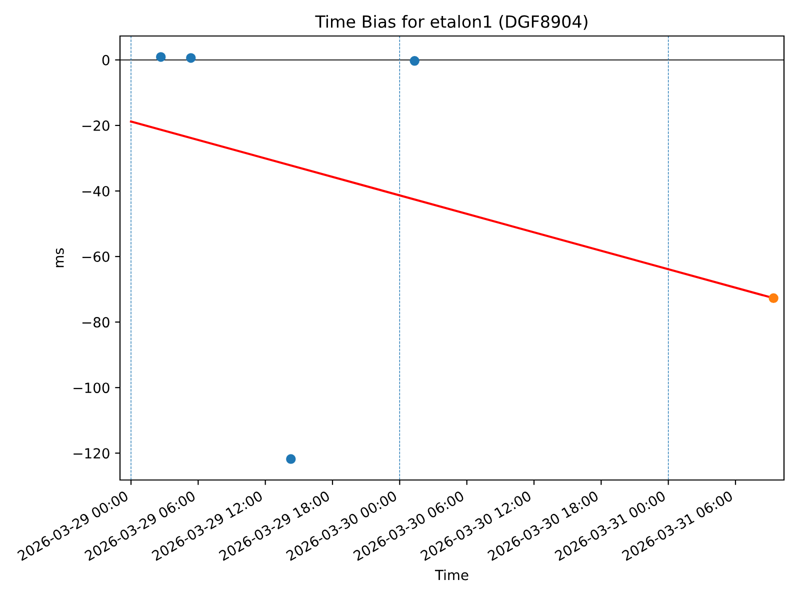 This screenshot has width=800, height=600. I want to click on y-tick-label: −80, so click(96, 322).